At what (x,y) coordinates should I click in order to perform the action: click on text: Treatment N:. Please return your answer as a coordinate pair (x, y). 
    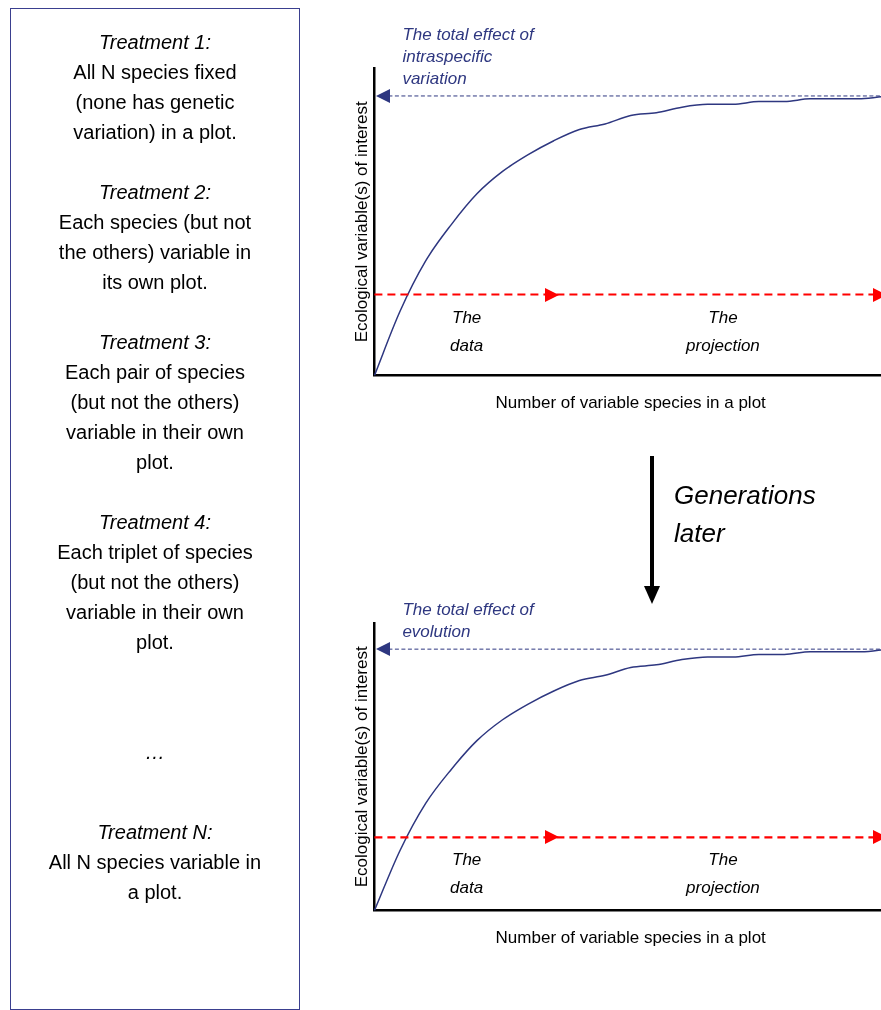
    Looking at the image, I should click on (155, 832).